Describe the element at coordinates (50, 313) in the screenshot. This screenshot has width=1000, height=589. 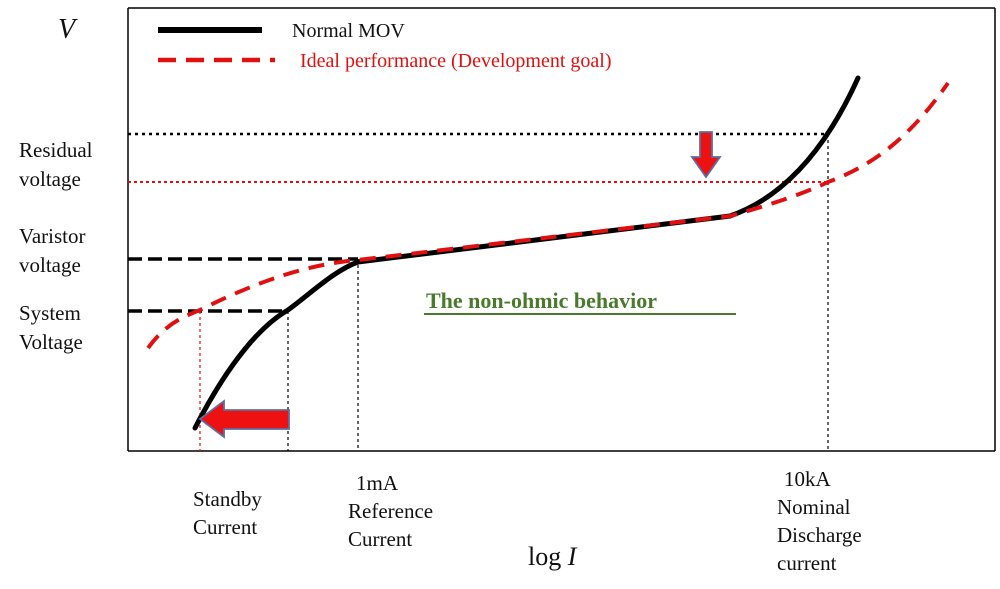
I see `system-voltage-label-line1: System` at that location.